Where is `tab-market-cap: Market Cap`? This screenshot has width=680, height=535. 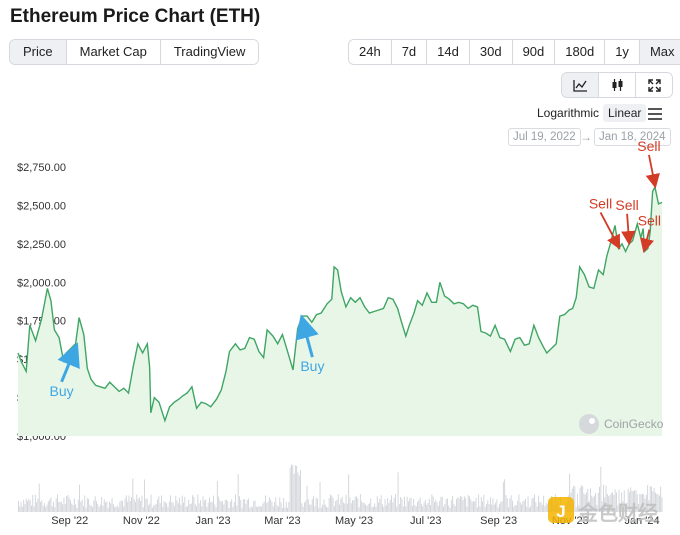 tab-market-cap: Market Cap is located at coordinates (113, 52).